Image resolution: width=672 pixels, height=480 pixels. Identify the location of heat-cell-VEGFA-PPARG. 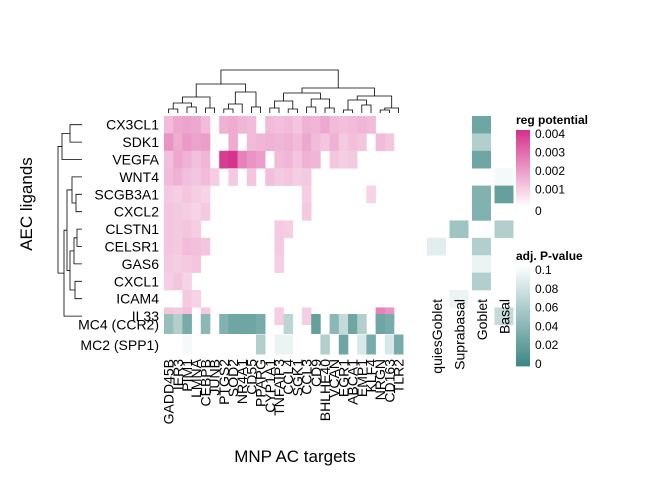
(261, 159).